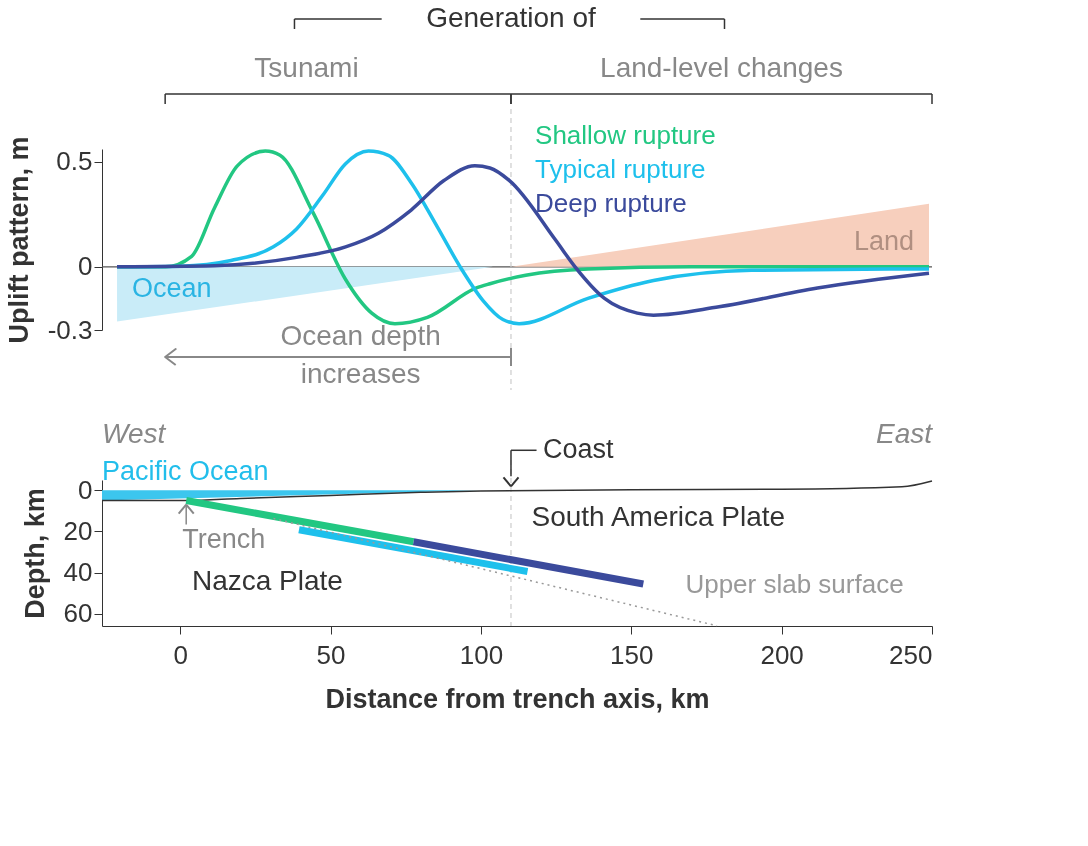 The height and width of the screenshot is (846, 1088). I want to click on text: Typical rupture, so click(620, 169).